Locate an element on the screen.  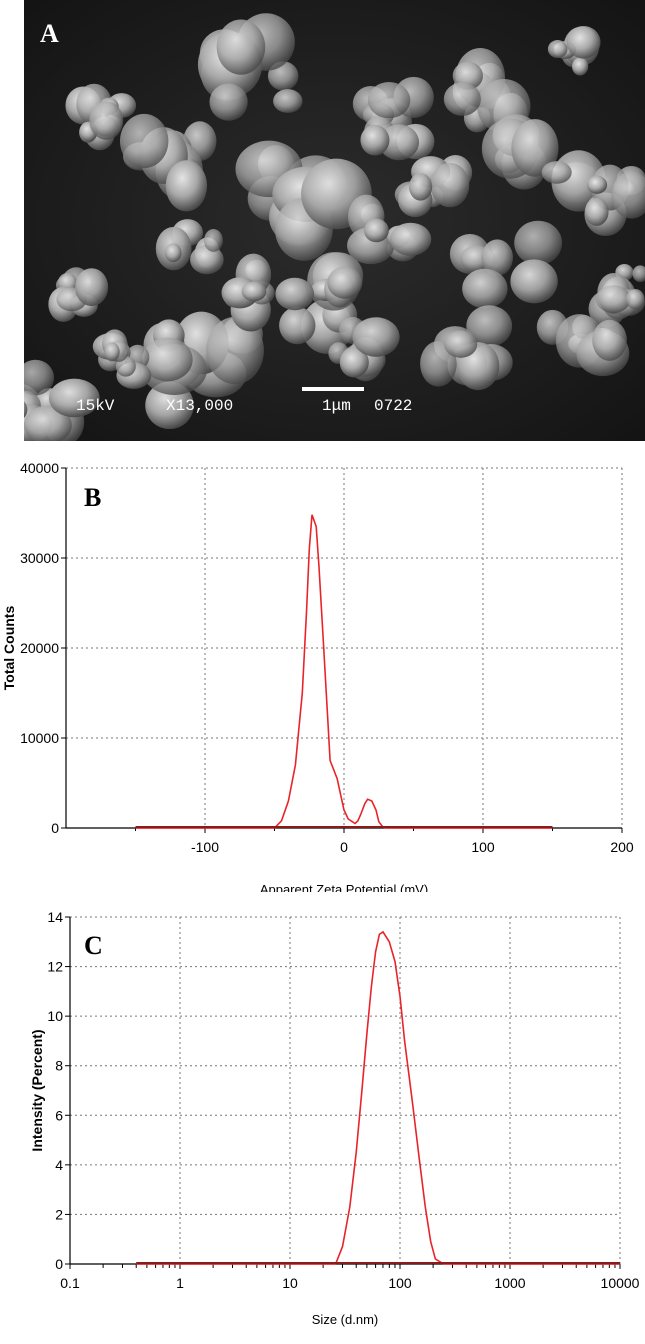
panel-letter-b: B is located at coordinates (92, 497).